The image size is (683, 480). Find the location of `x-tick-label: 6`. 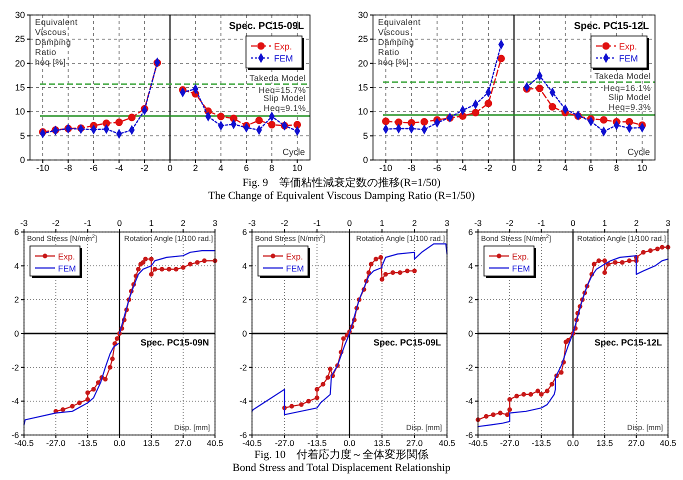

x-tick-label: 6 is located at coordinates (591, 168).